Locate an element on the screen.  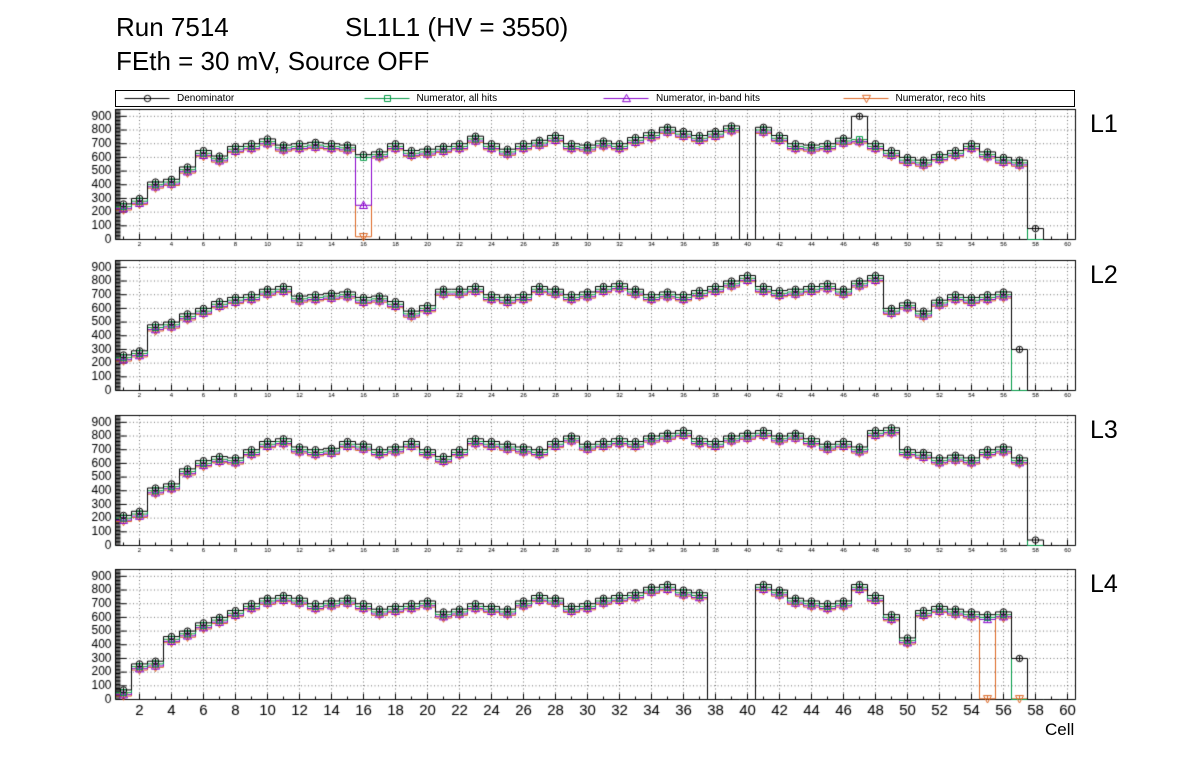
triangle-down-marker-icon is located at coordinates (865, 98).